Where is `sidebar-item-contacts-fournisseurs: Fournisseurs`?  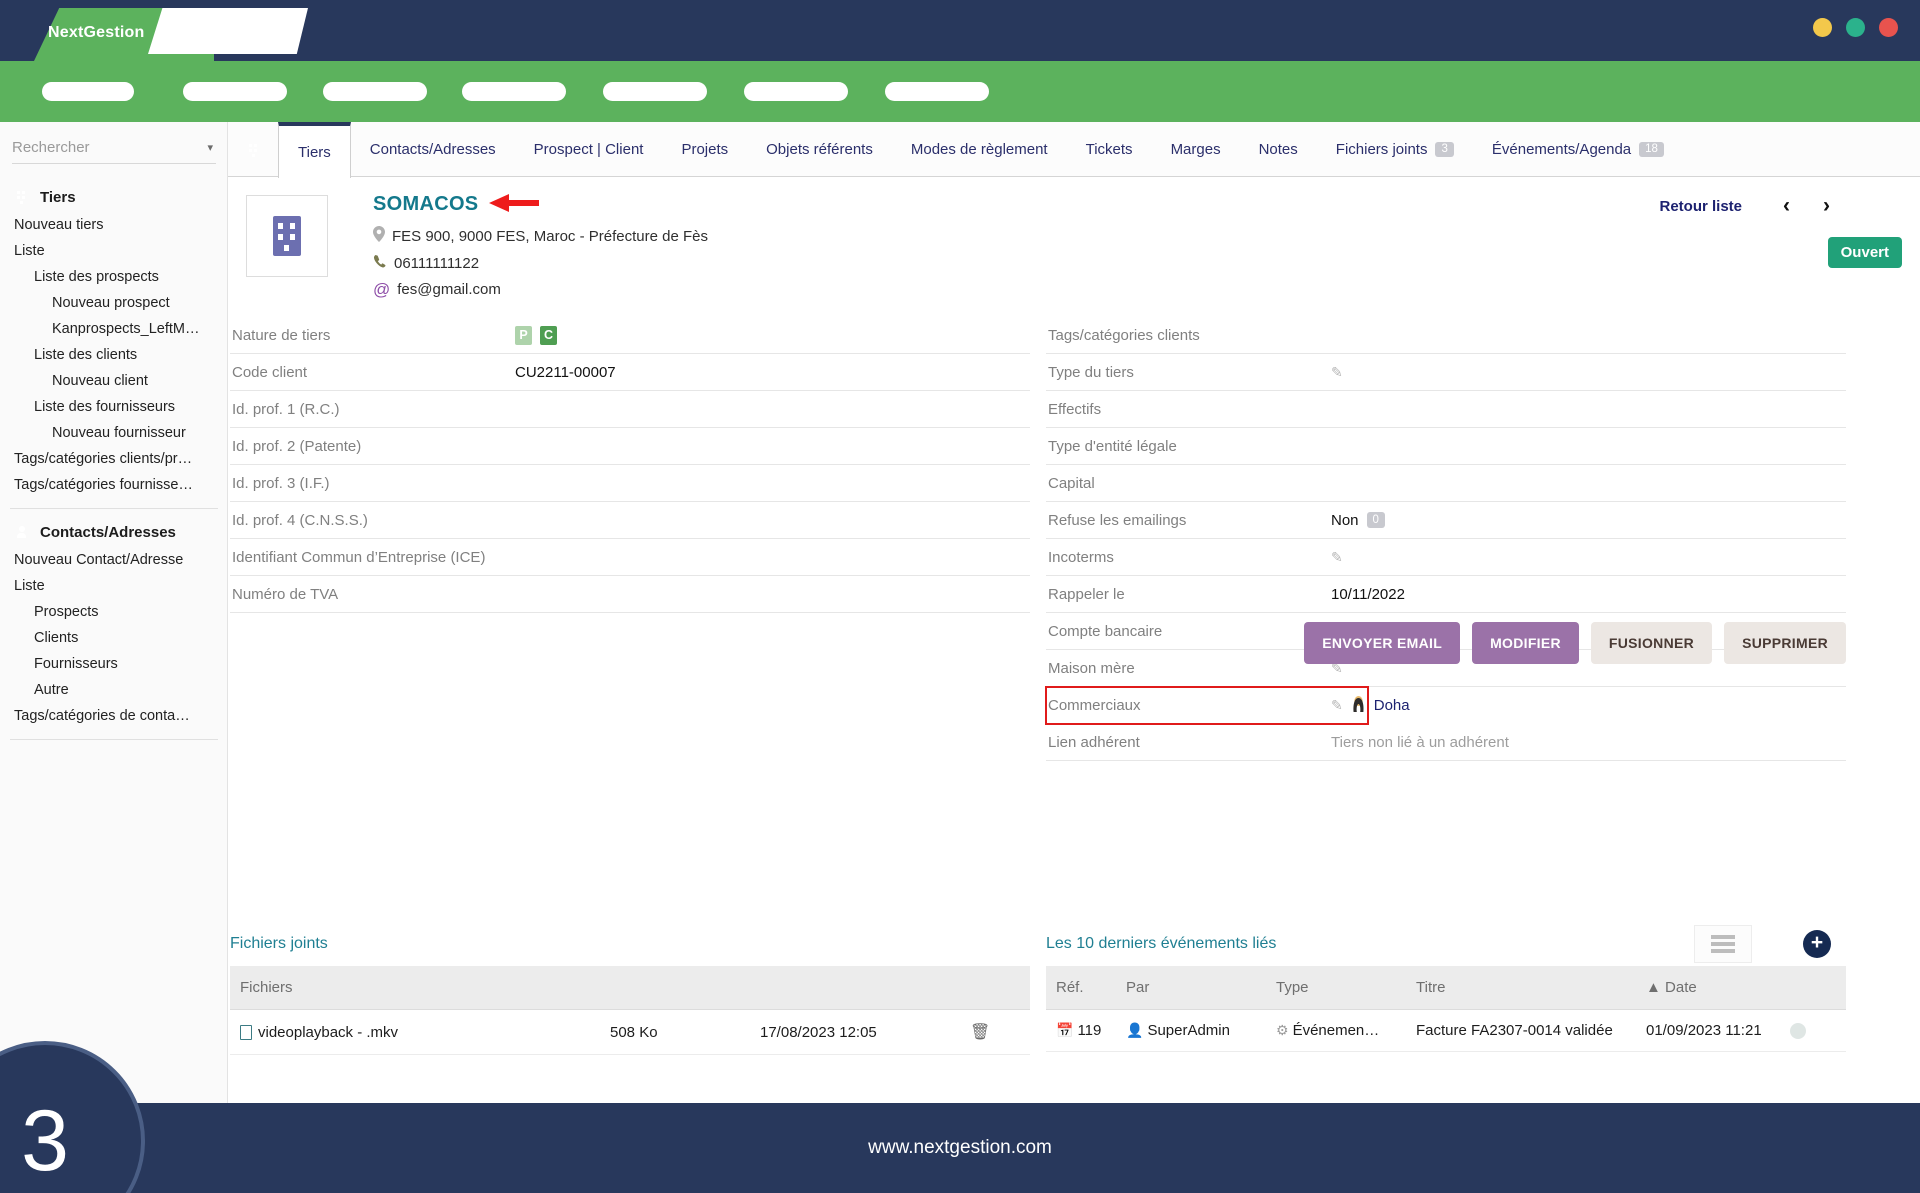 sidebar-item-contacts-fournisseurs: Fournisseurs is located at coordinates (76, 664).